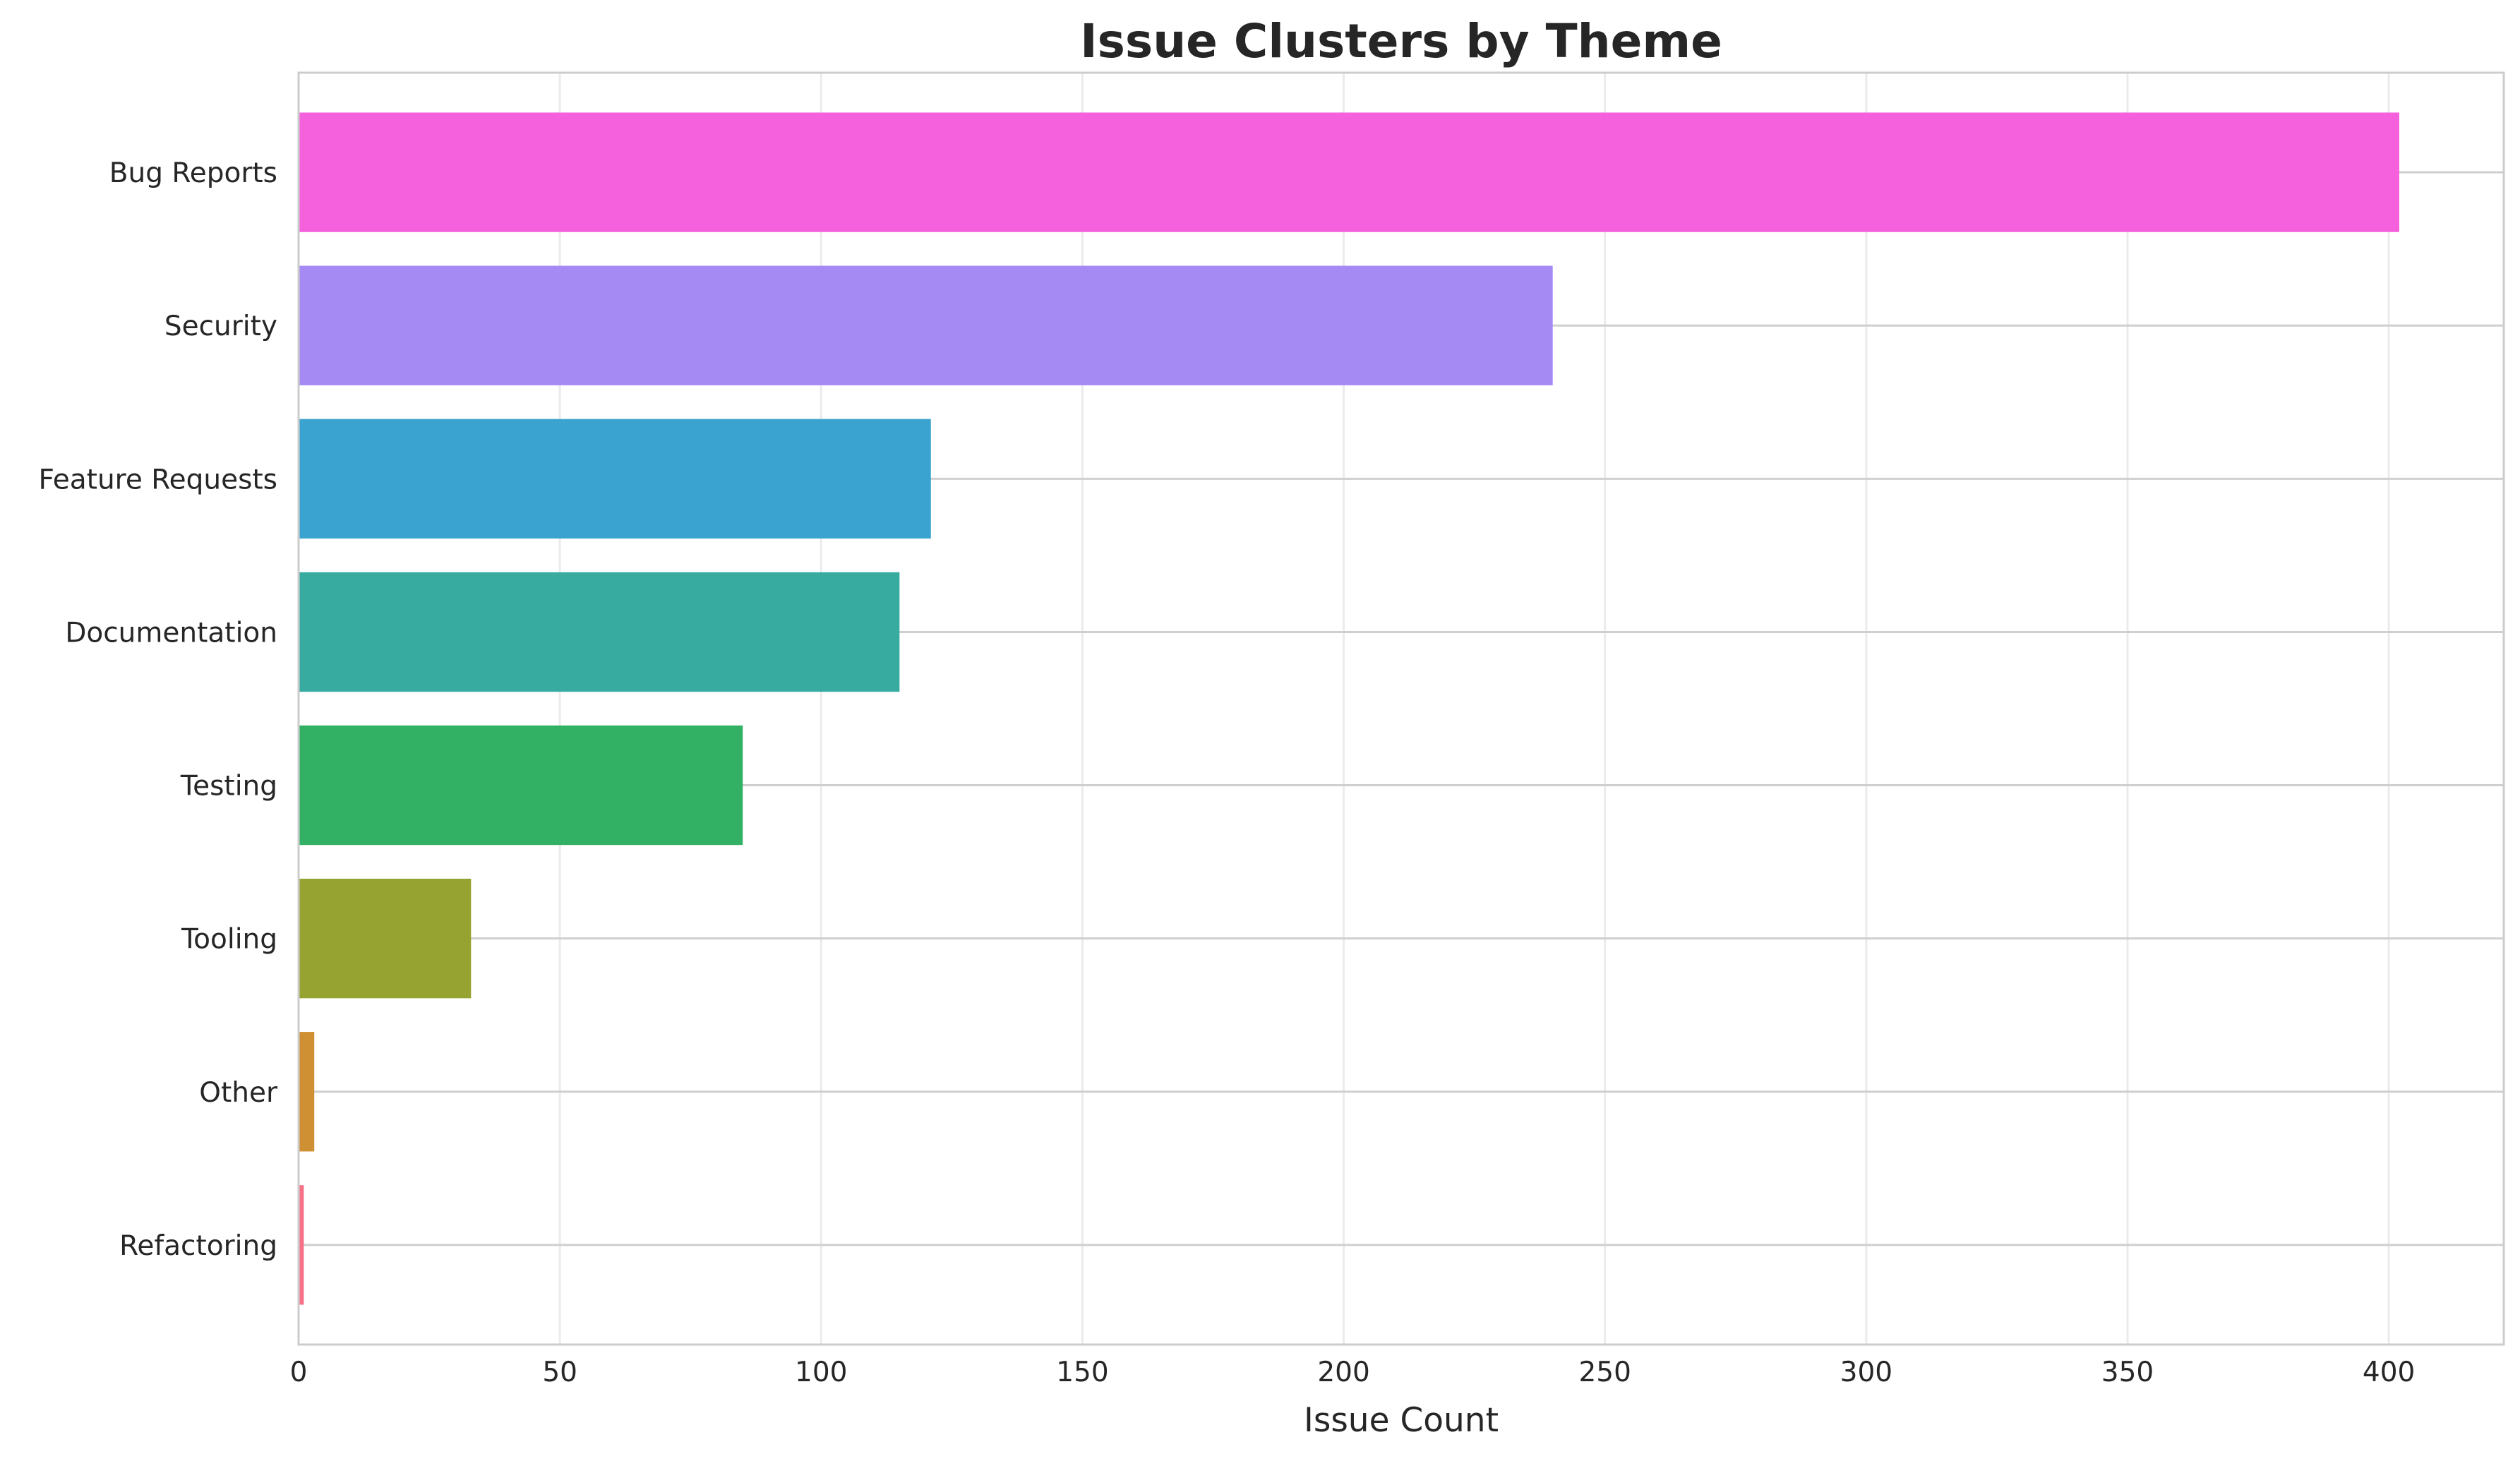 This screenshot has width=2520, height=1461. I want to click on chart-title: Issue Clusters by Theme, so click(1401, 41).